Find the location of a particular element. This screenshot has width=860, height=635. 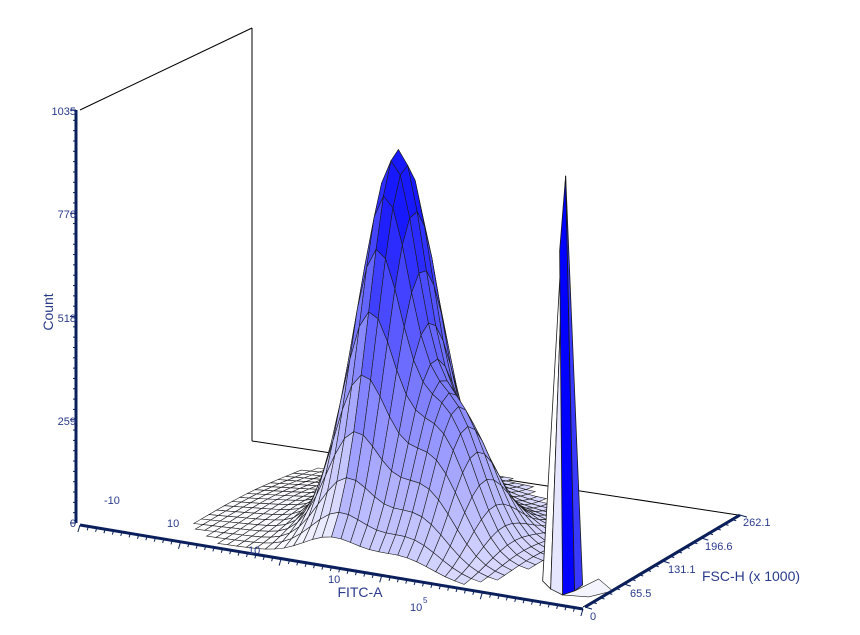

x-axis-title: FITC-A is located at coordinates (360, 592).